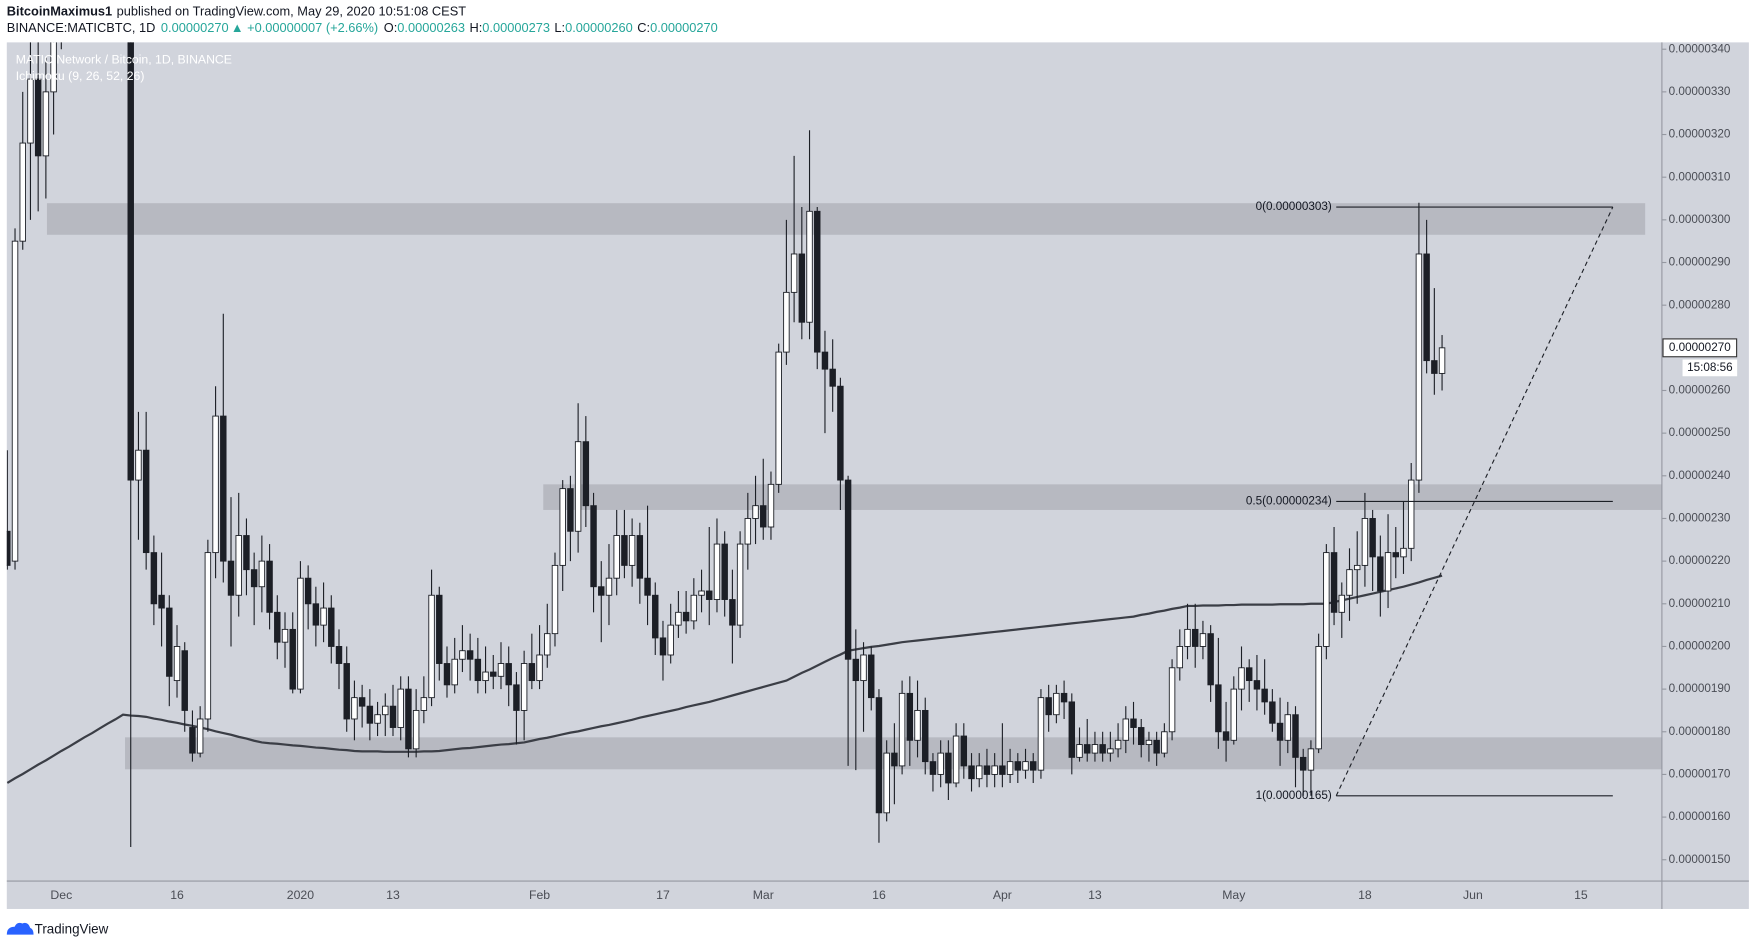  What do you see at coordinates (1700, 475) in the screenshot?
I see `y-tick-label: 0.00000240` at bounding box center [1700, 475].